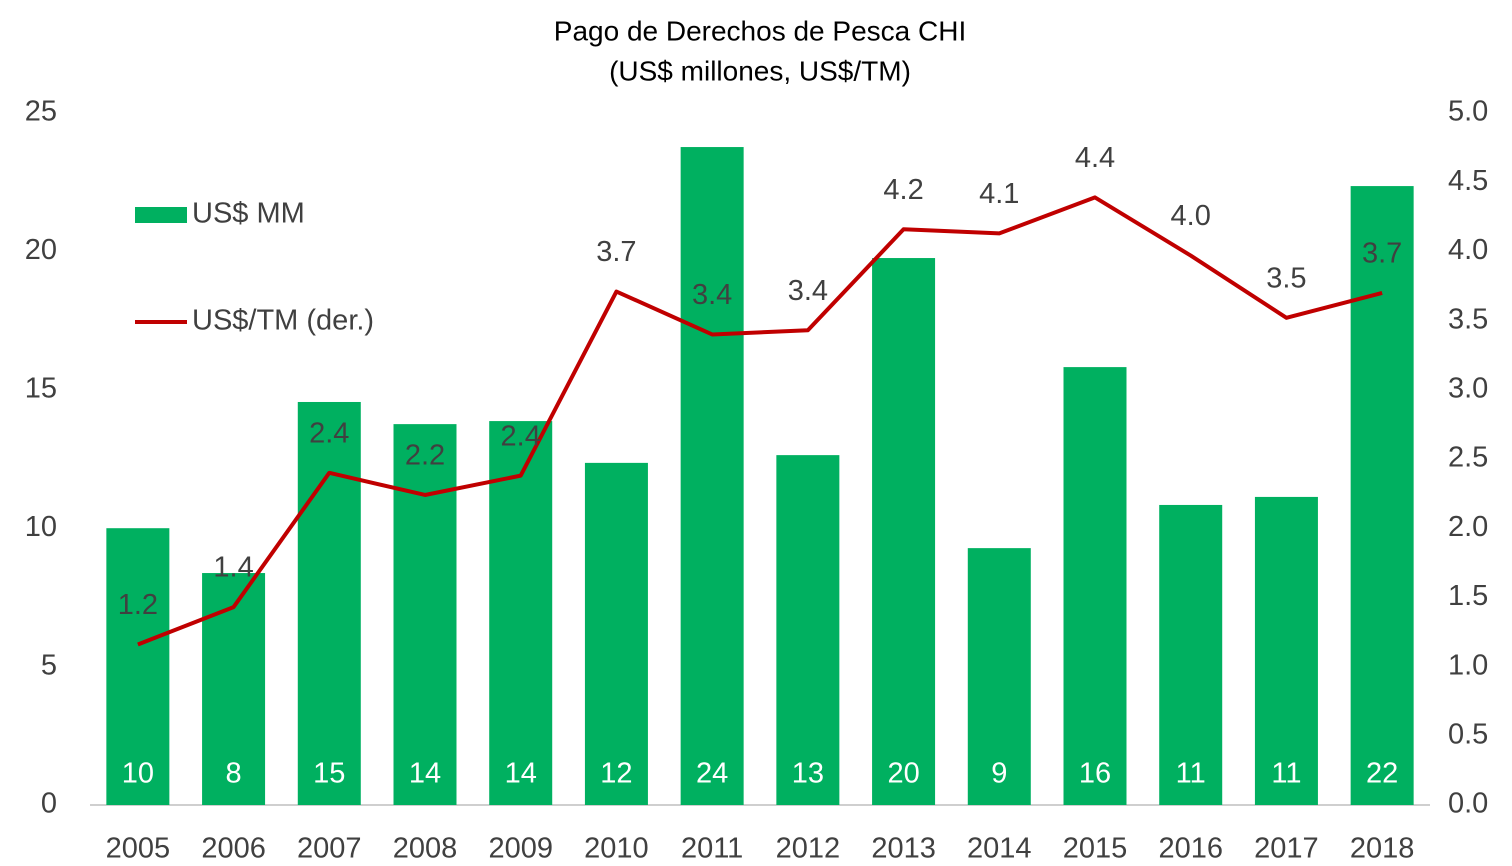 This screenshot has width=1512, height=866. Describe the element at coordinates (903, 774) in the screenshot. I see `bar-value-label: 20` at that location.